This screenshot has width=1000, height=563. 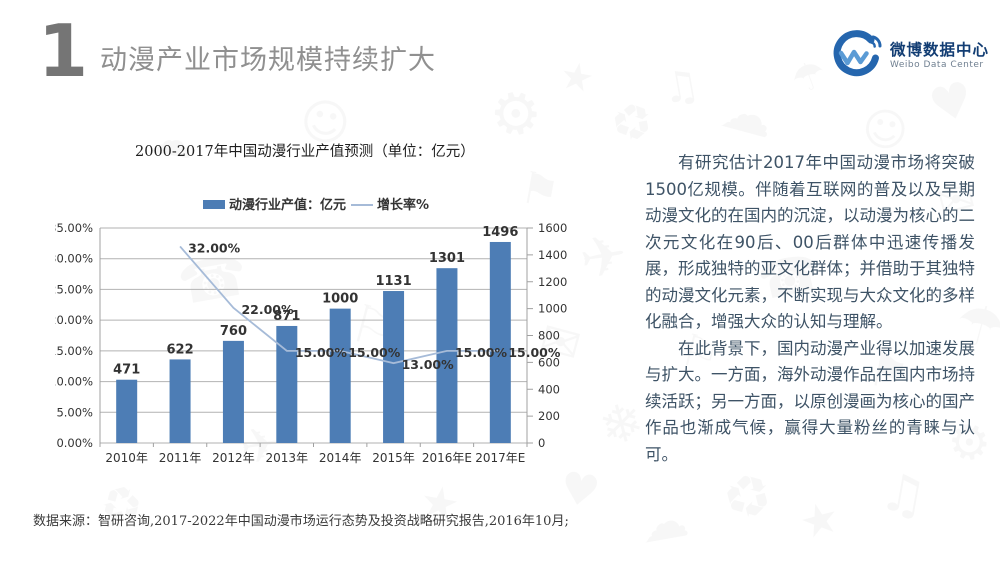 I want to click on svg-text: 622, so click(x=179, y=349).